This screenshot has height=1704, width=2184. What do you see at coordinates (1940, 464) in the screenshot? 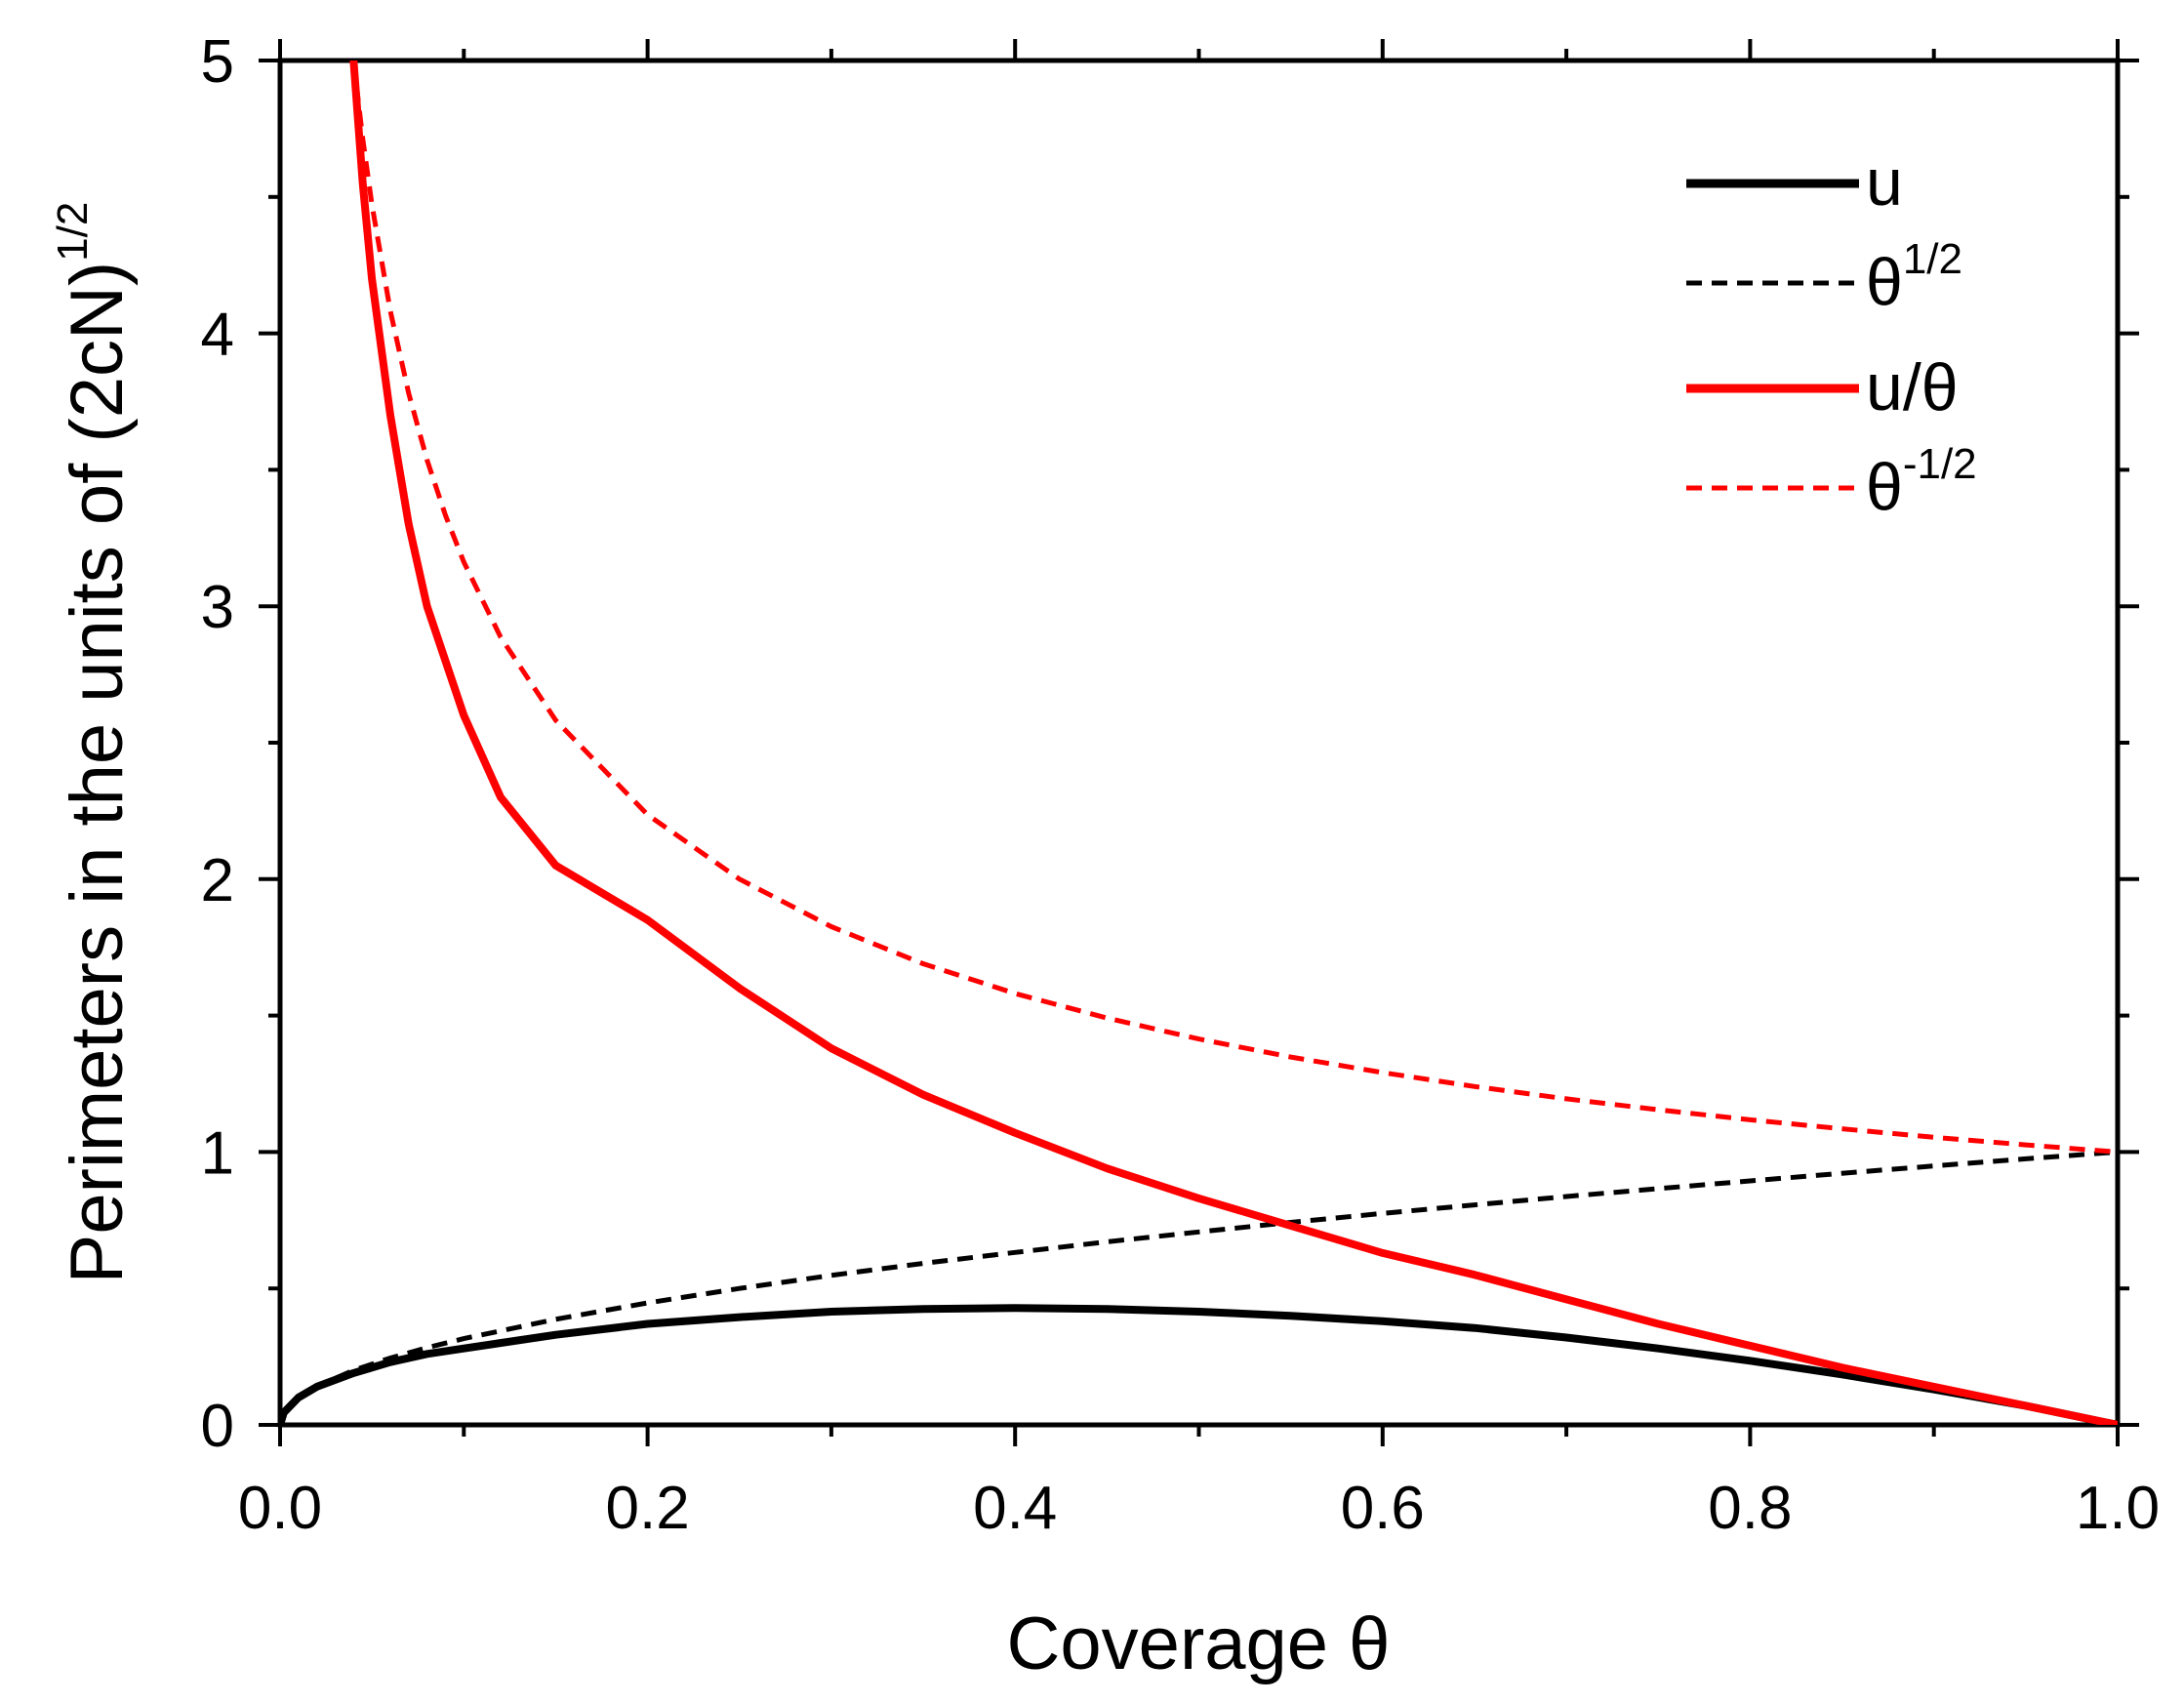
I see `legend-label-sup: -1/2` at bounding box center [1940, 464].